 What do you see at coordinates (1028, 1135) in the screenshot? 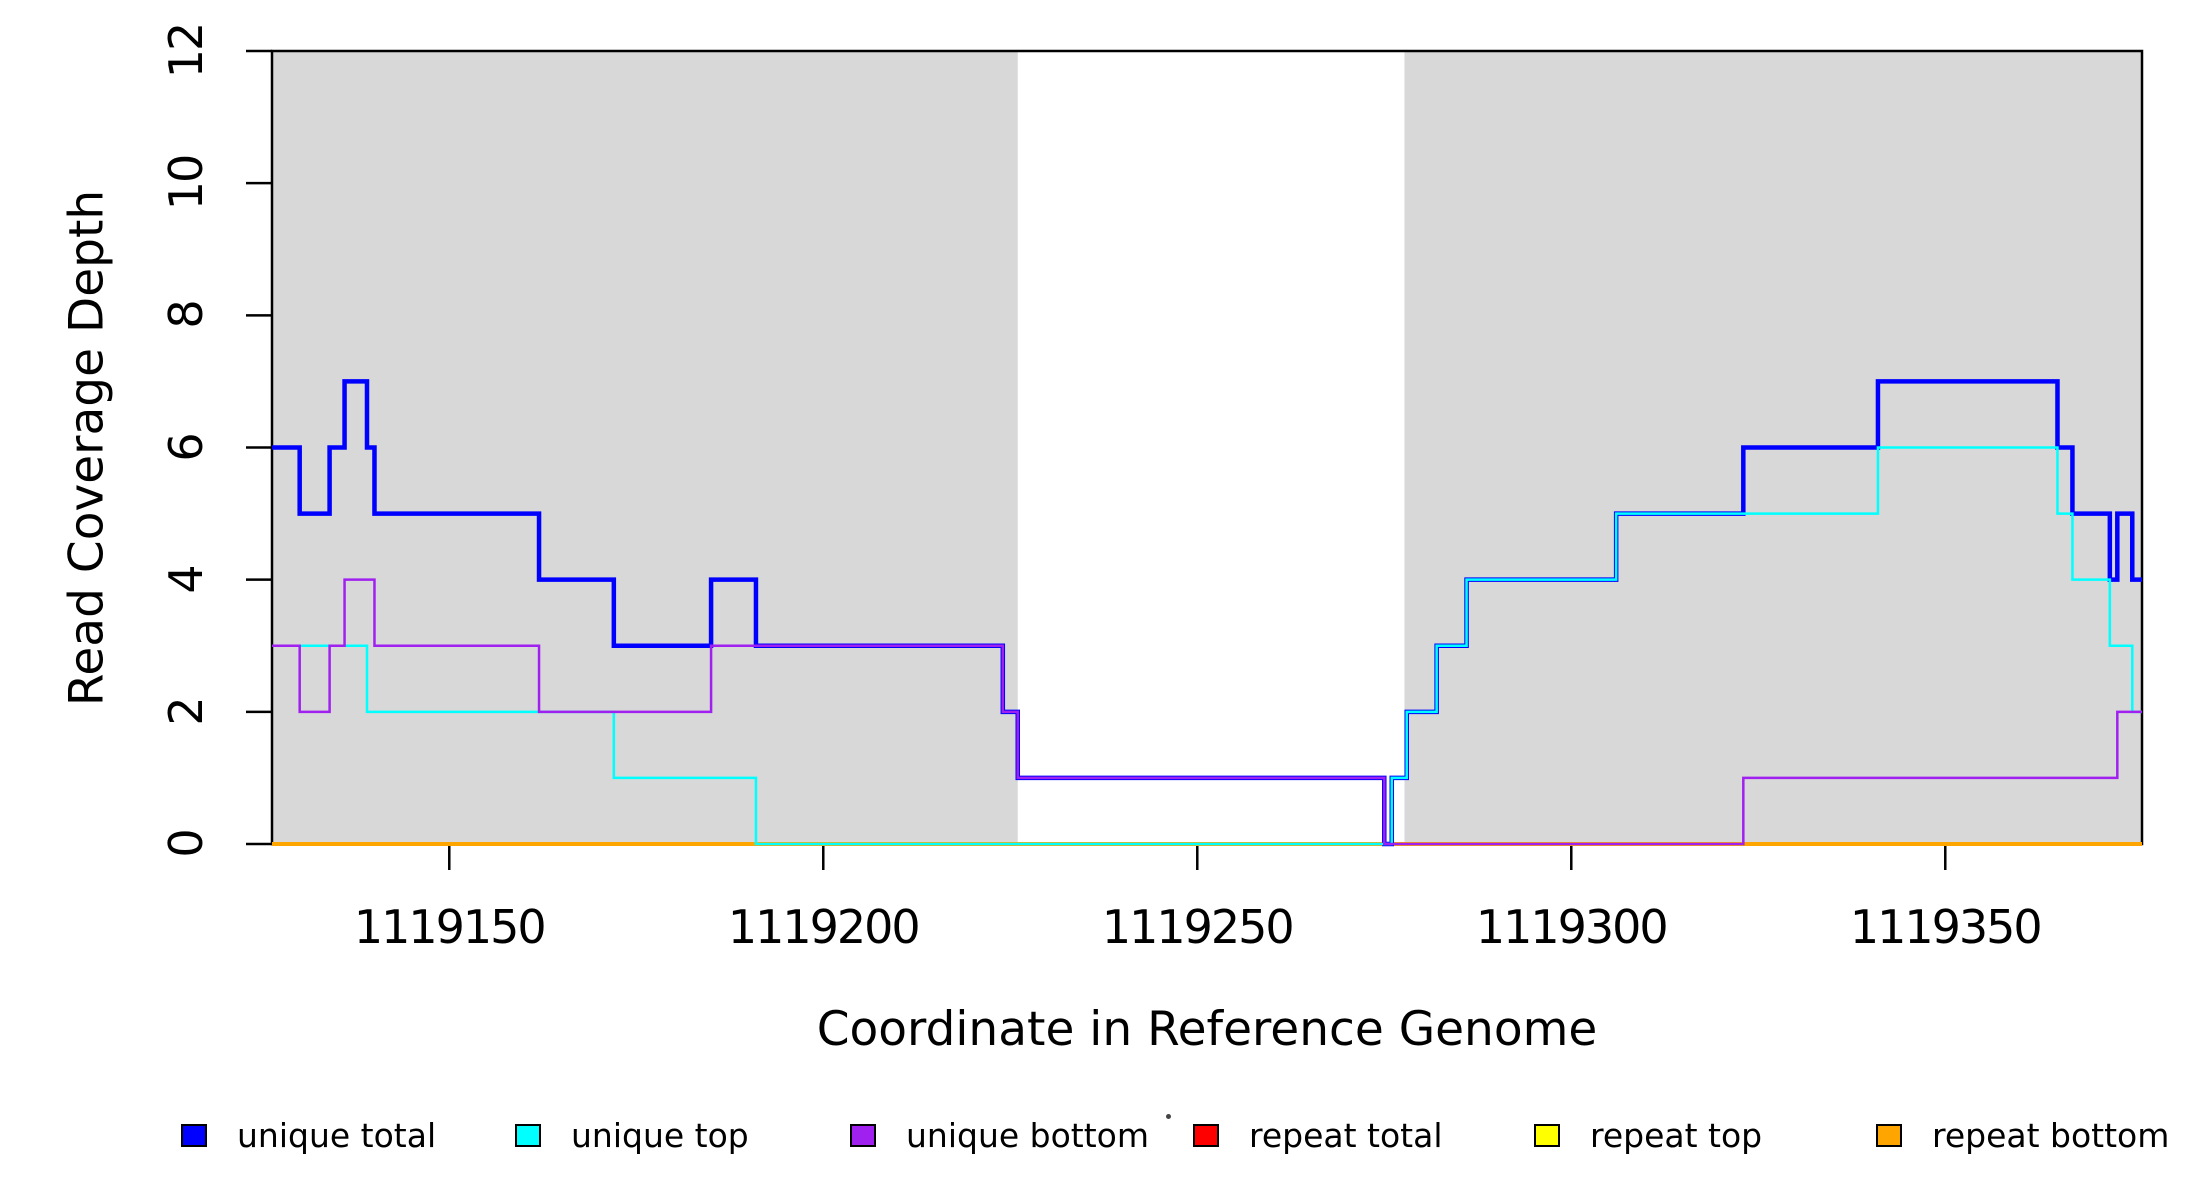
I see `legend-label: unique bottom` at bounding box center [1028, 1135].